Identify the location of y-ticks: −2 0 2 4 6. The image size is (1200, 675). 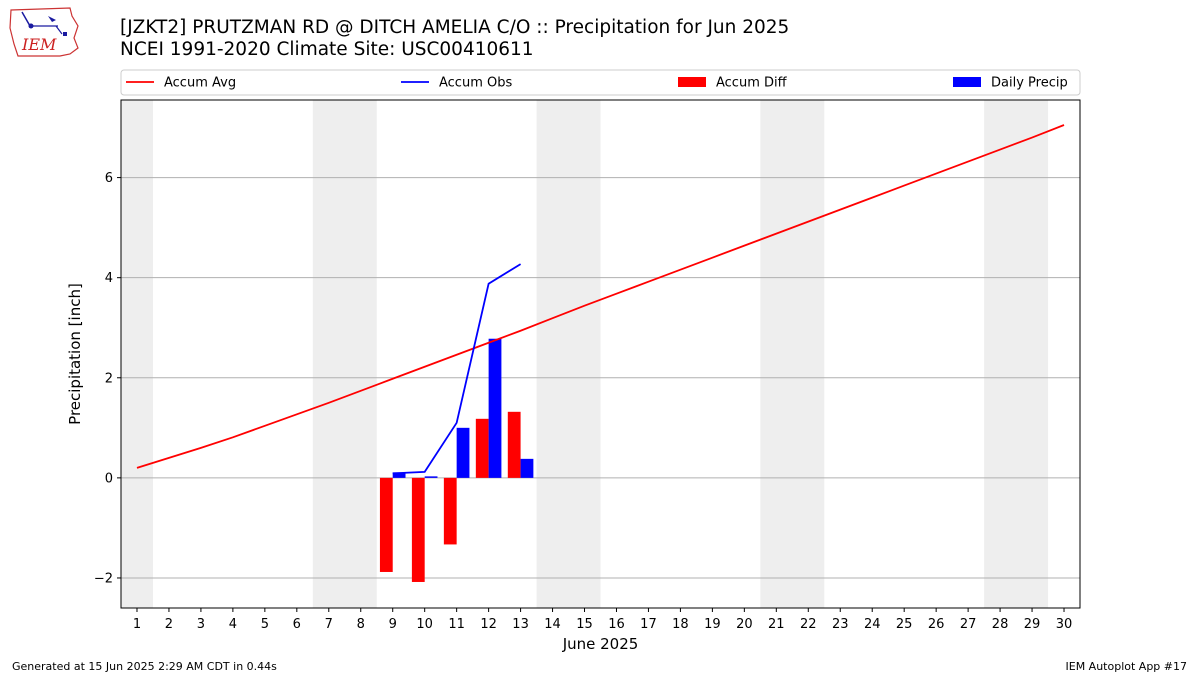
(107, 378).